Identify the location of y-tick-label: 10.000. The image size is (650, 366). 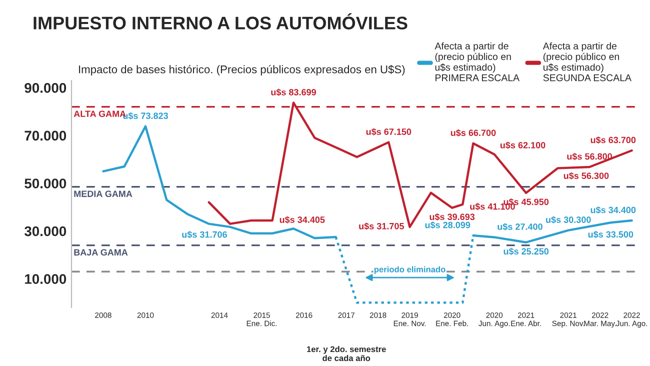
(45, 279).